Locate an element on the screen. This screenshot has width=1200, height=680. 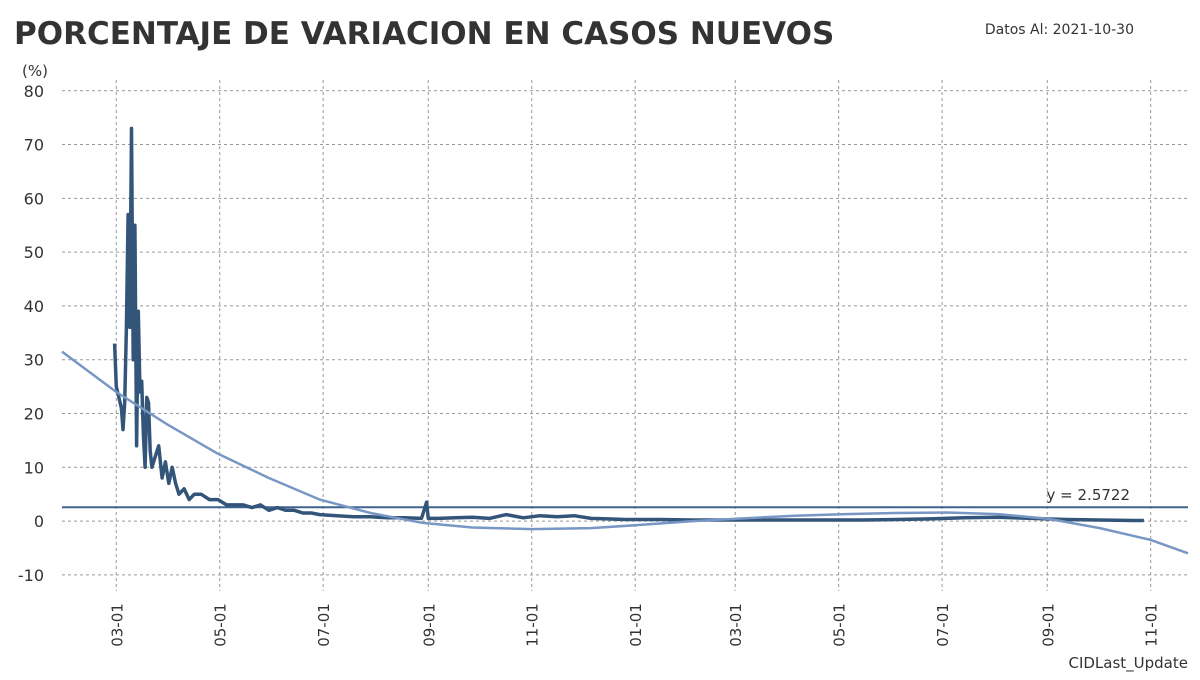
y-tick-label: 10 is located at coordinates (34, 467).